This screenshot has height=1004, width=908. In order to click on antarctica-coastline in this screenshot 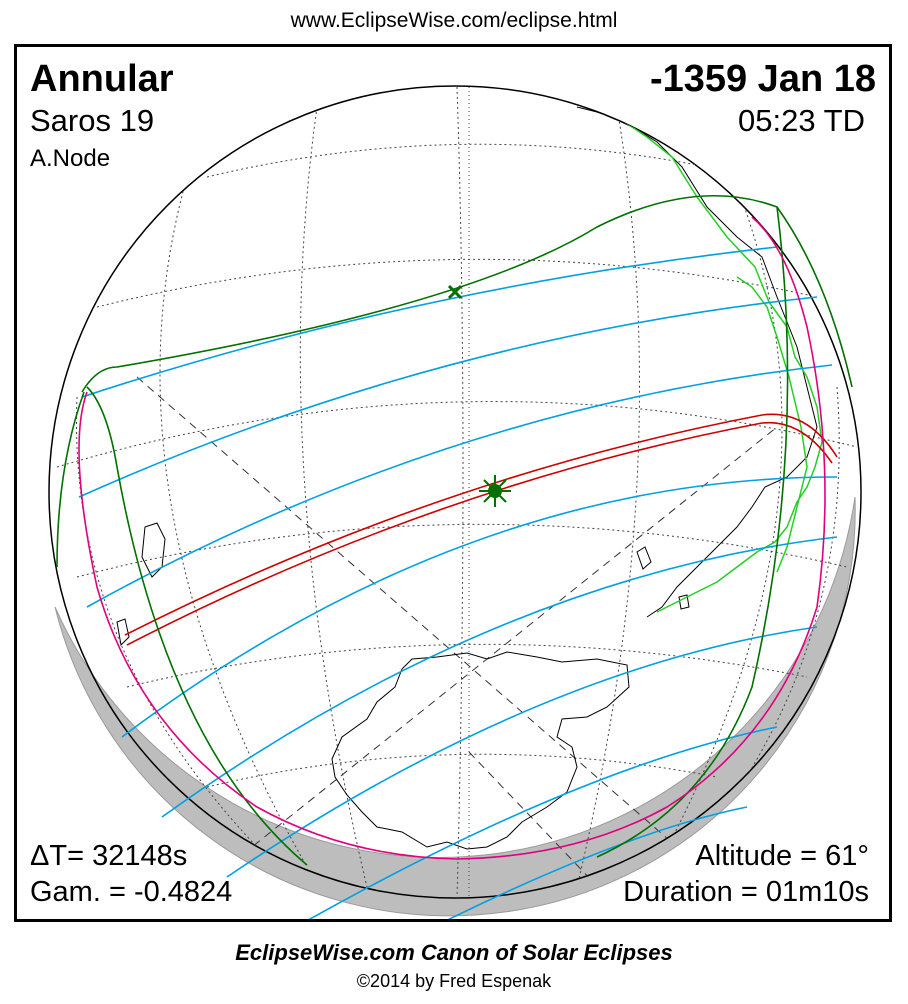, I will do `click(480, 750)`.